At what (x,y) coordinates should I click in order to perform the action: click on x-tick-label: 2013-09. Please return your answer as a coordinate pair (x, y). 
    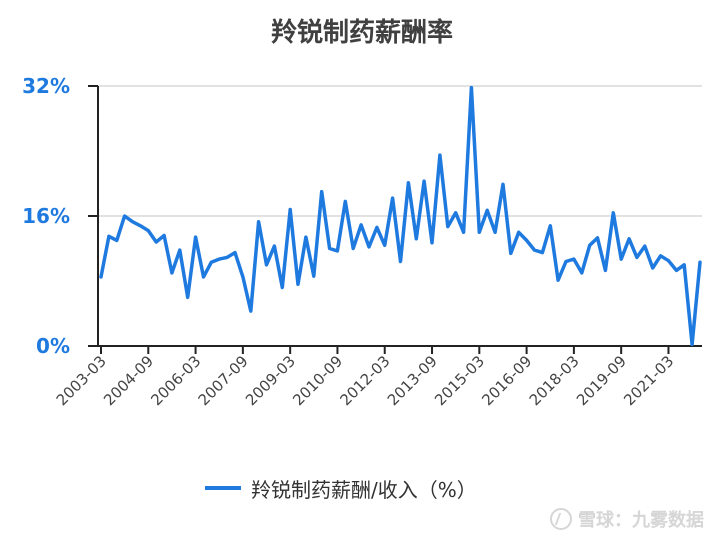
    Looking at the image, I should click on (412, 380).